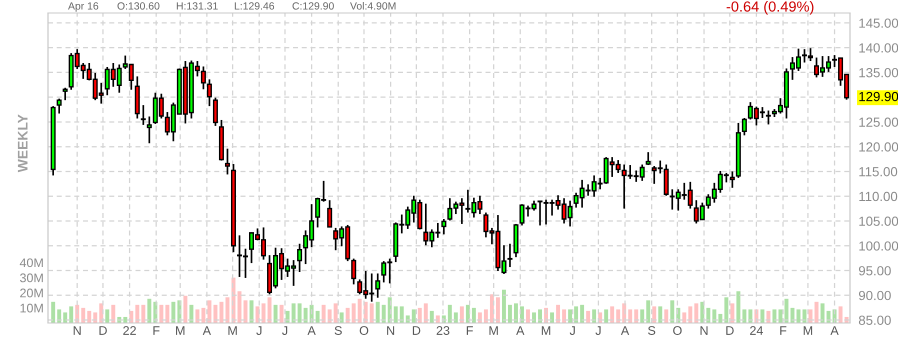 The image size is (898, 340). I want to click on text: H:131.31, so click(197, 6).